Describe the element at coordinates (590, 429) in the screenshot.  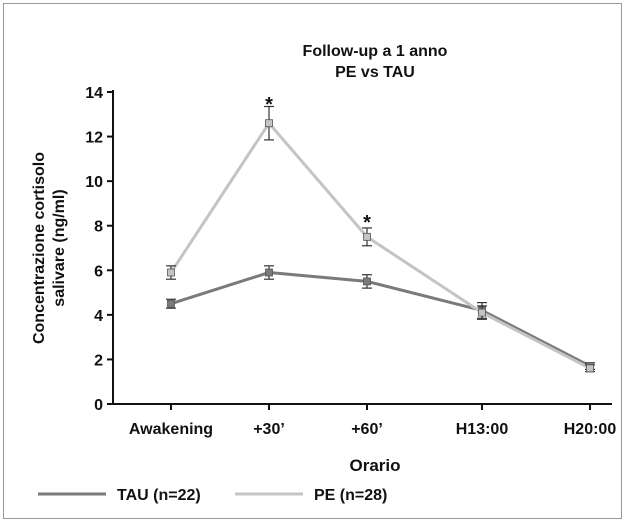
I see `x-tick-label: H20:00` at that location.